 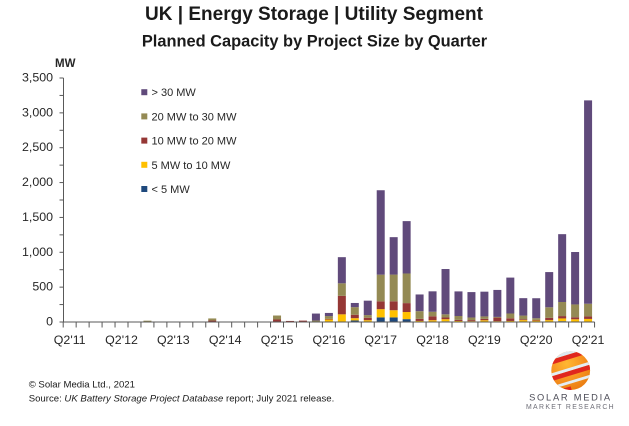 I want to click on svg-text: MARKET RESEARCH, so click(x=570, y=407).